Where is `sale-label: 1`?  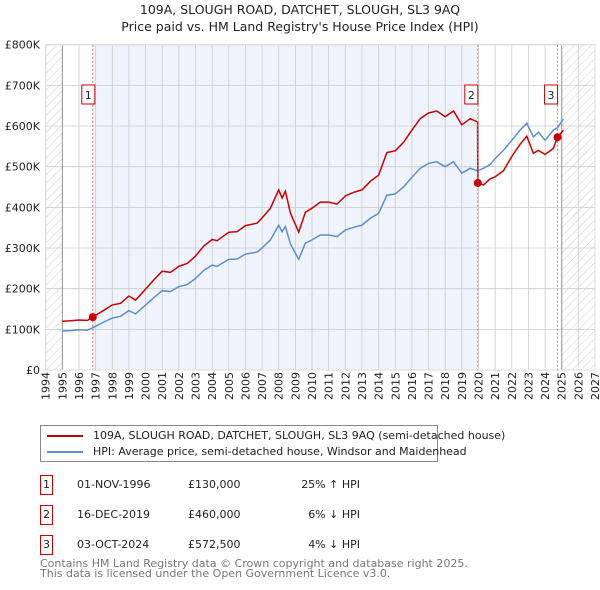
sale-label: 1 is located at coordinates (88, 95).